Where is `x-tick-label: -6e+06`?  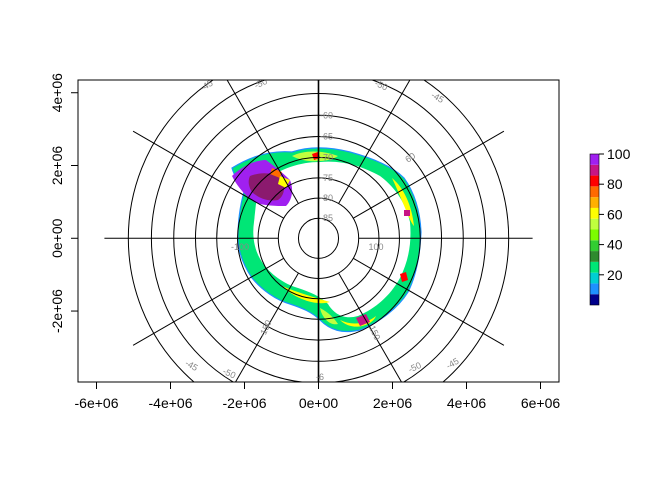 x-tick-label: -6e+06 is located at coordinates (97, 403).